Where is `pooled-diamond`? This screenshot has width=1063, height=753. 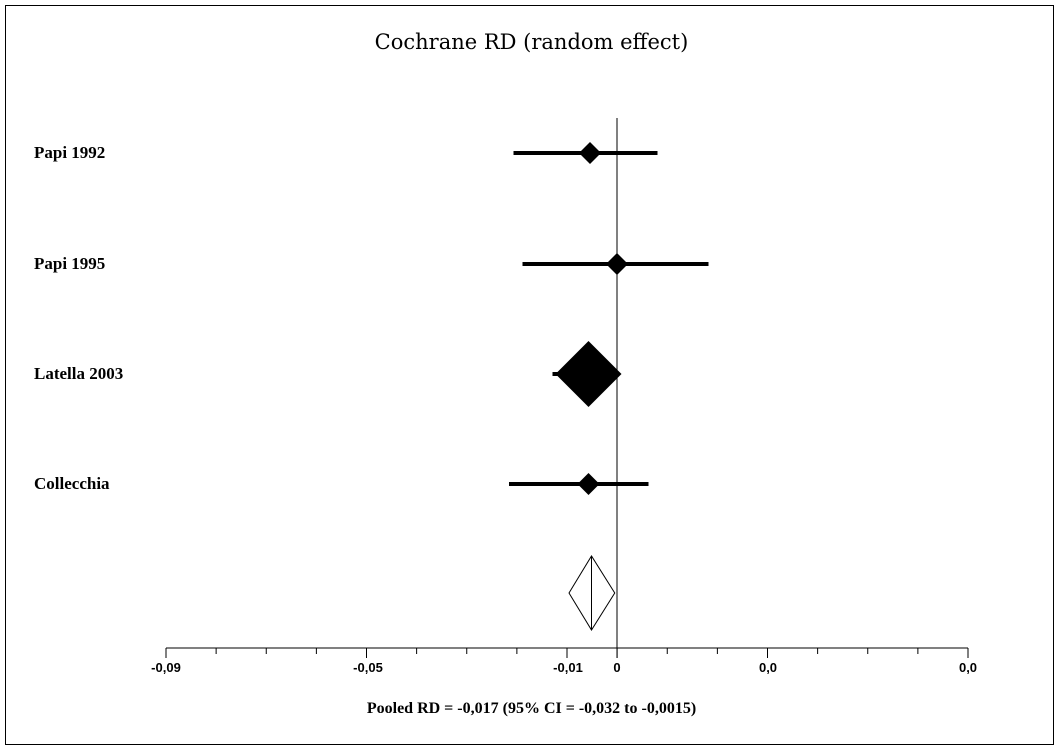 pooled-diamond is located at coordinates (592, 593).